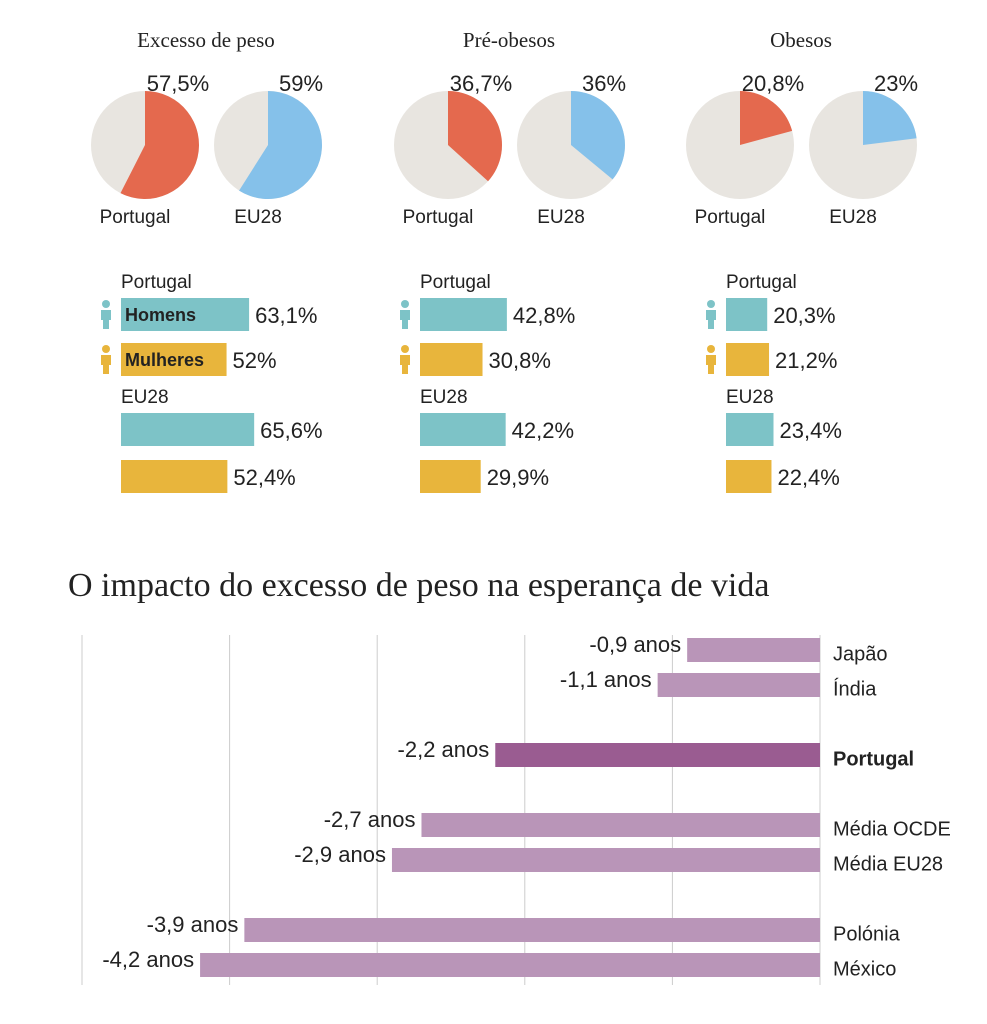 This screenshot has width=987, height=1024. Describe the element at coordinates (444, 749) in the screenshot. I see `value-label: -2,2 anos` at that location.